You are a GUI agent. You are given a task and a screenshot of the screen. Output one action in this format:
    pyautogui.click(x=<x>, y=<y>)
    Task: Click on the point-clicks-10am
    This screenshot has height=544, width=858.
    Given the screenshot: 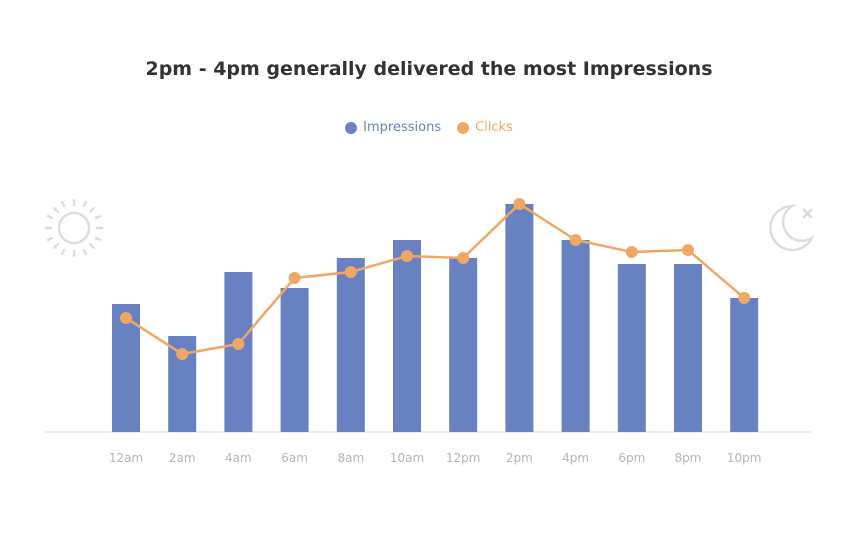 What is the action you would take?
    pyautogui.click(x=407, y=256)
    